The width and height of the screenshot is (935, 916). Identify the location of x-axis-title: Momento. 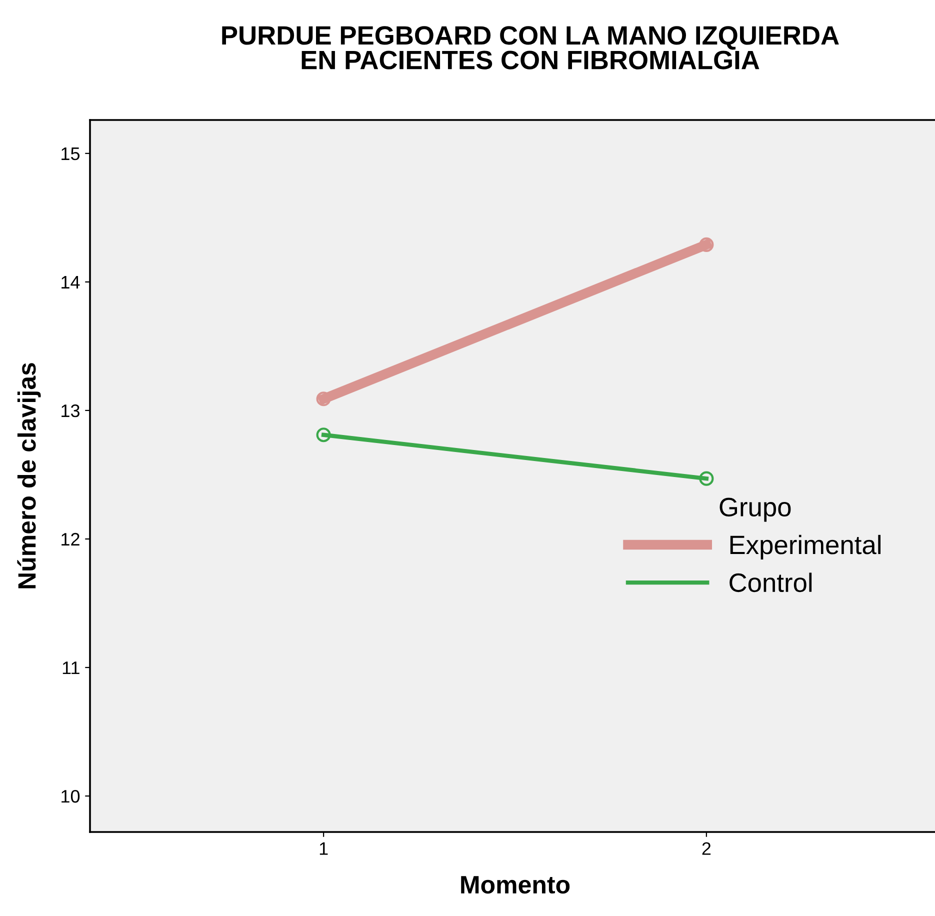
(515, 885).